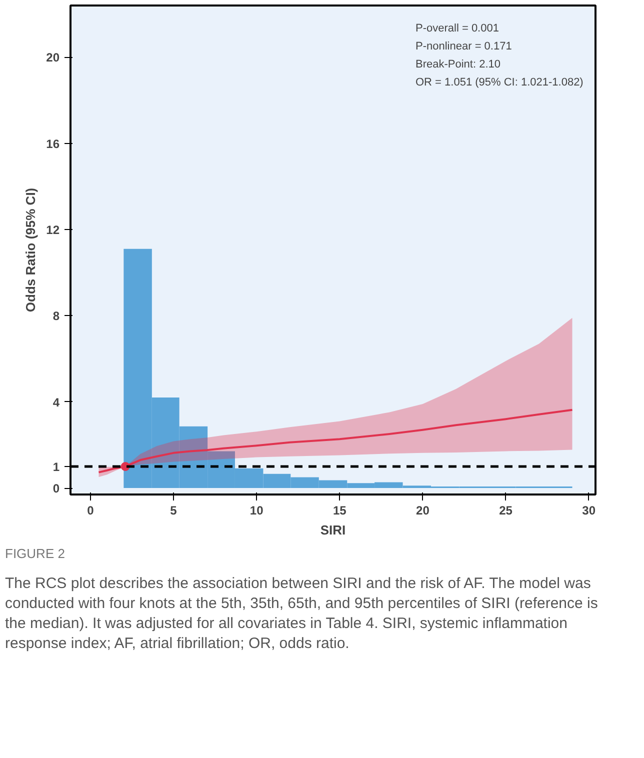 This screenshot has width=644, height=758. What do you see at coordinates (30, 250) in the screenshot?
I see `y-axis-title: Odds Ratio (95% CI)` at bounding box center [30, 250].